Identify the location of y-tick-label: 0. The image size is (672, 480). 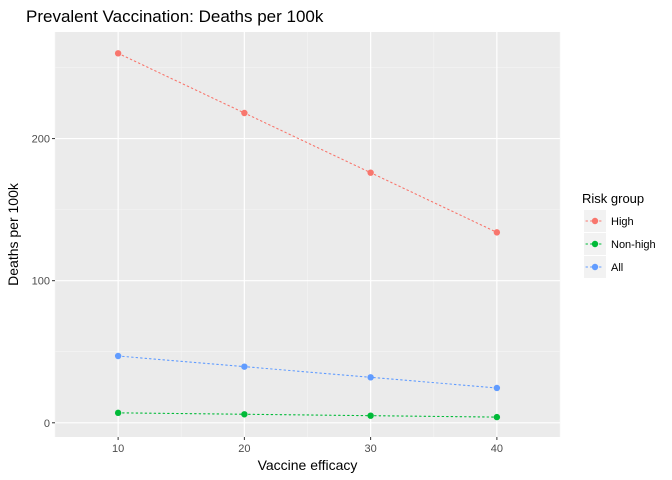
(47, 424).